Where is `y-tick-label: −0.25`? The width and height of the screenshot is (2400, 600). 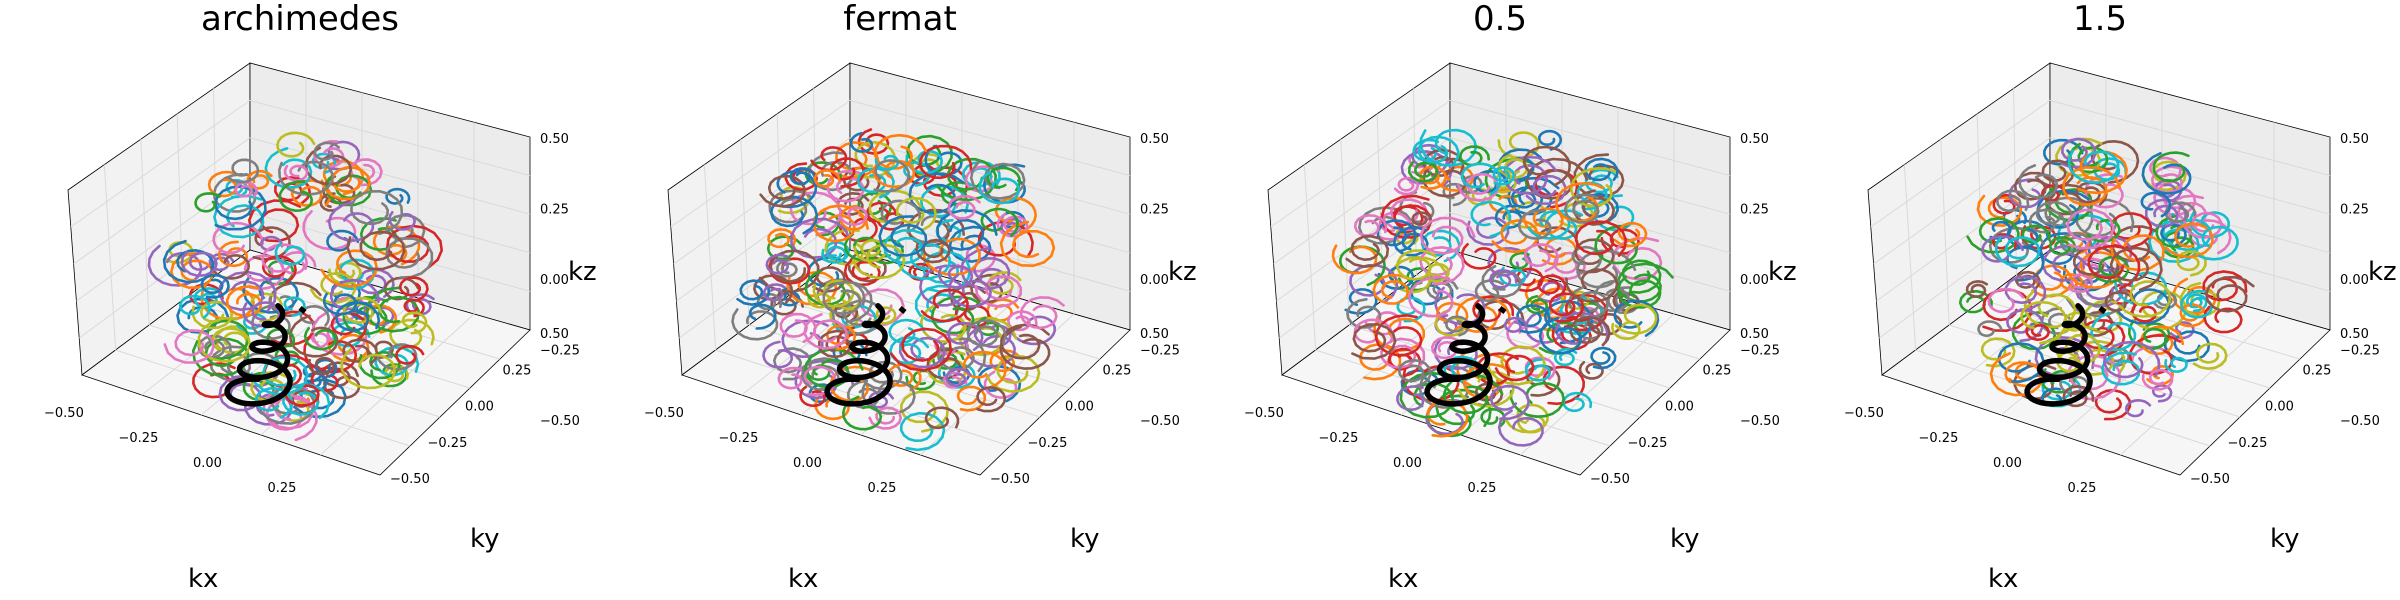
y-tick-label: −0.25 is located at coordinates (1648, 443).